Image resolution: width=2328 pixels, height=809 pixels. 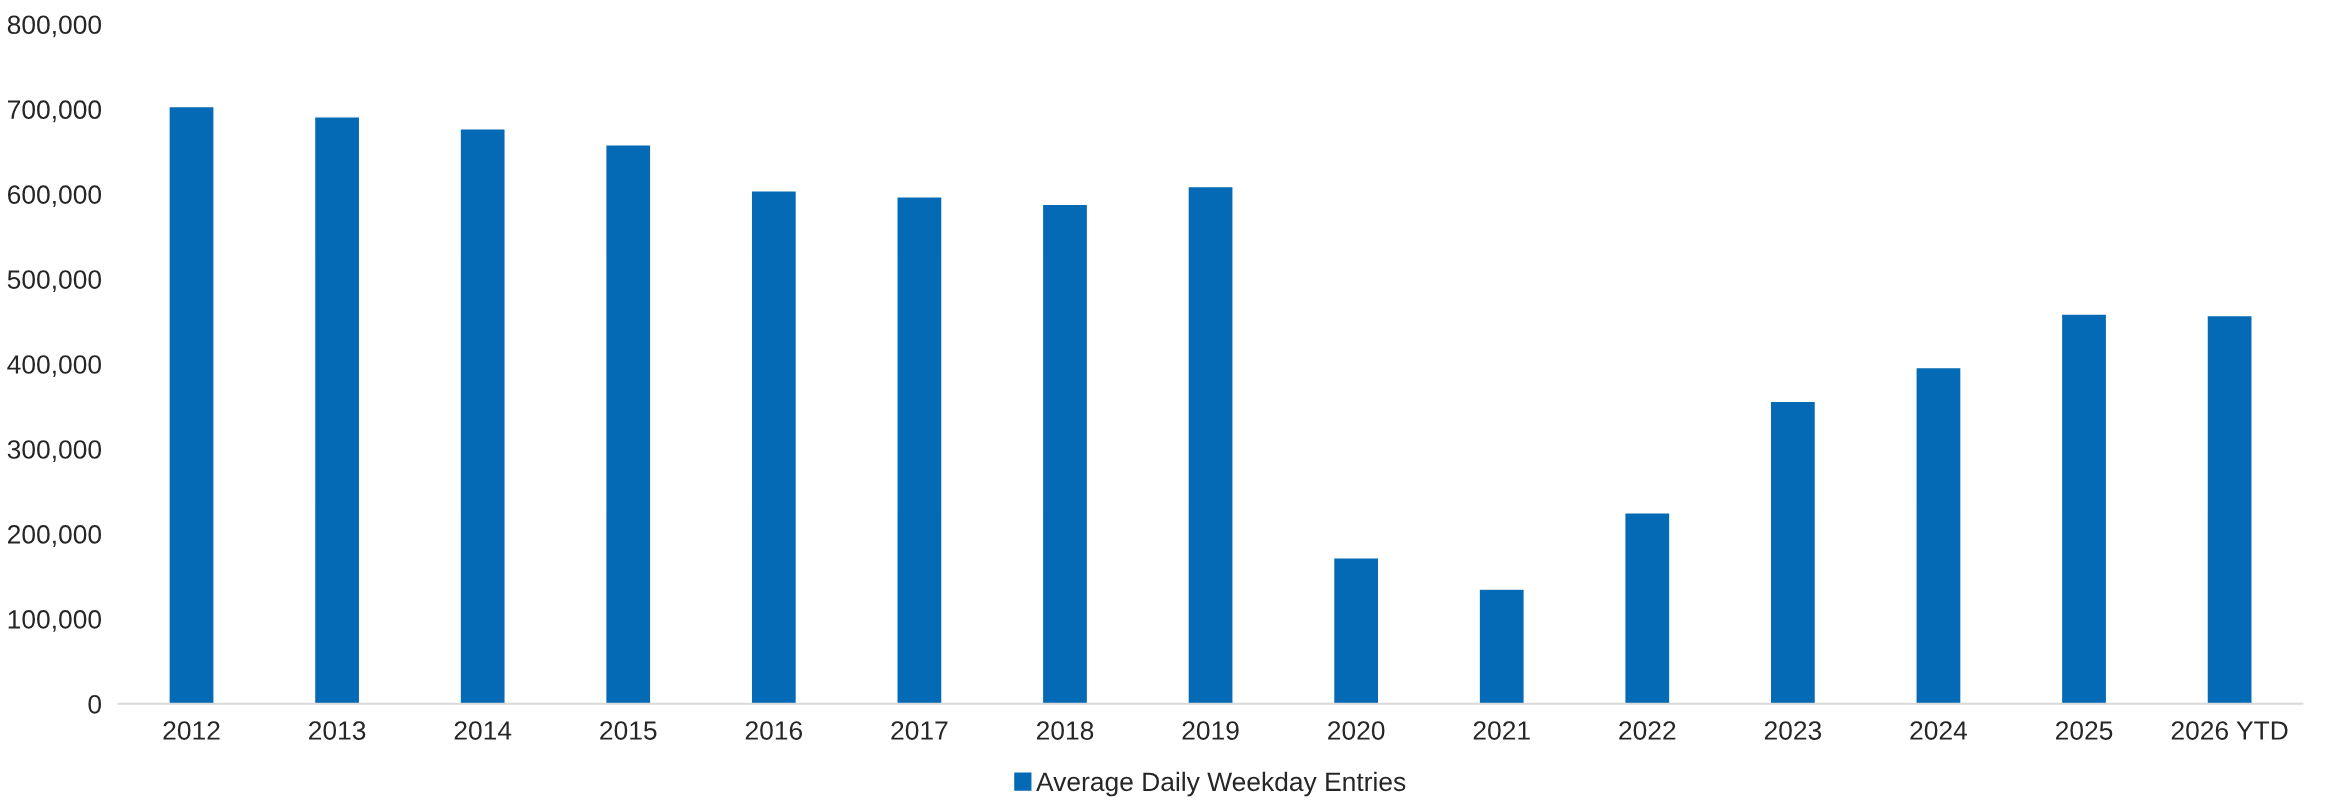 What do you see at coordinates (55, 196) in the screenshot?
I see `y-tick-label: 600,000` at bounding box center [55, 196].